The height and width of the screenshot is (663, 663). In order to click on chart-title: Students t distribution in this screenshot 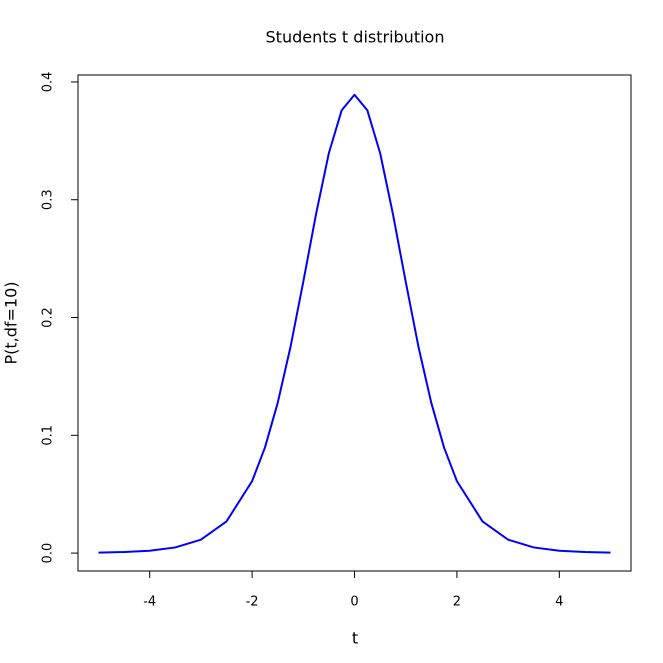, I will do `click(355, 37)`.